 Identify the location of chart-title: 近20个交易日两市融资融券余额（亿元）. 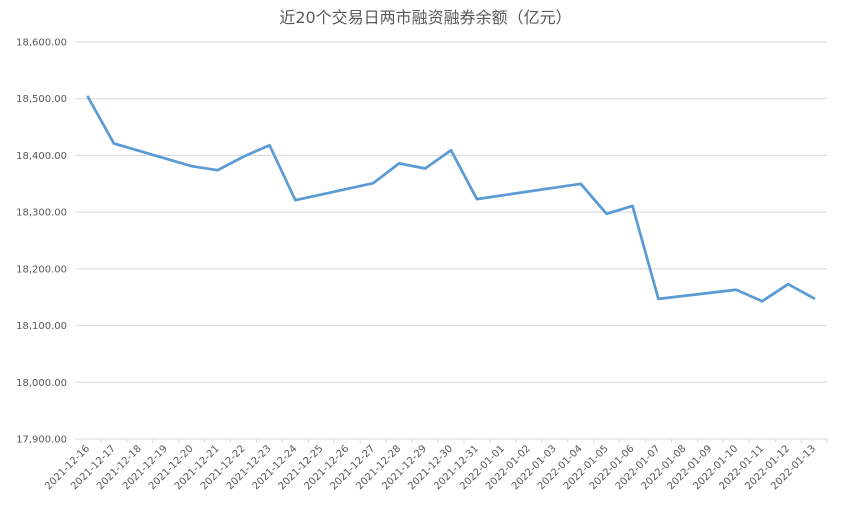
(425, 17).